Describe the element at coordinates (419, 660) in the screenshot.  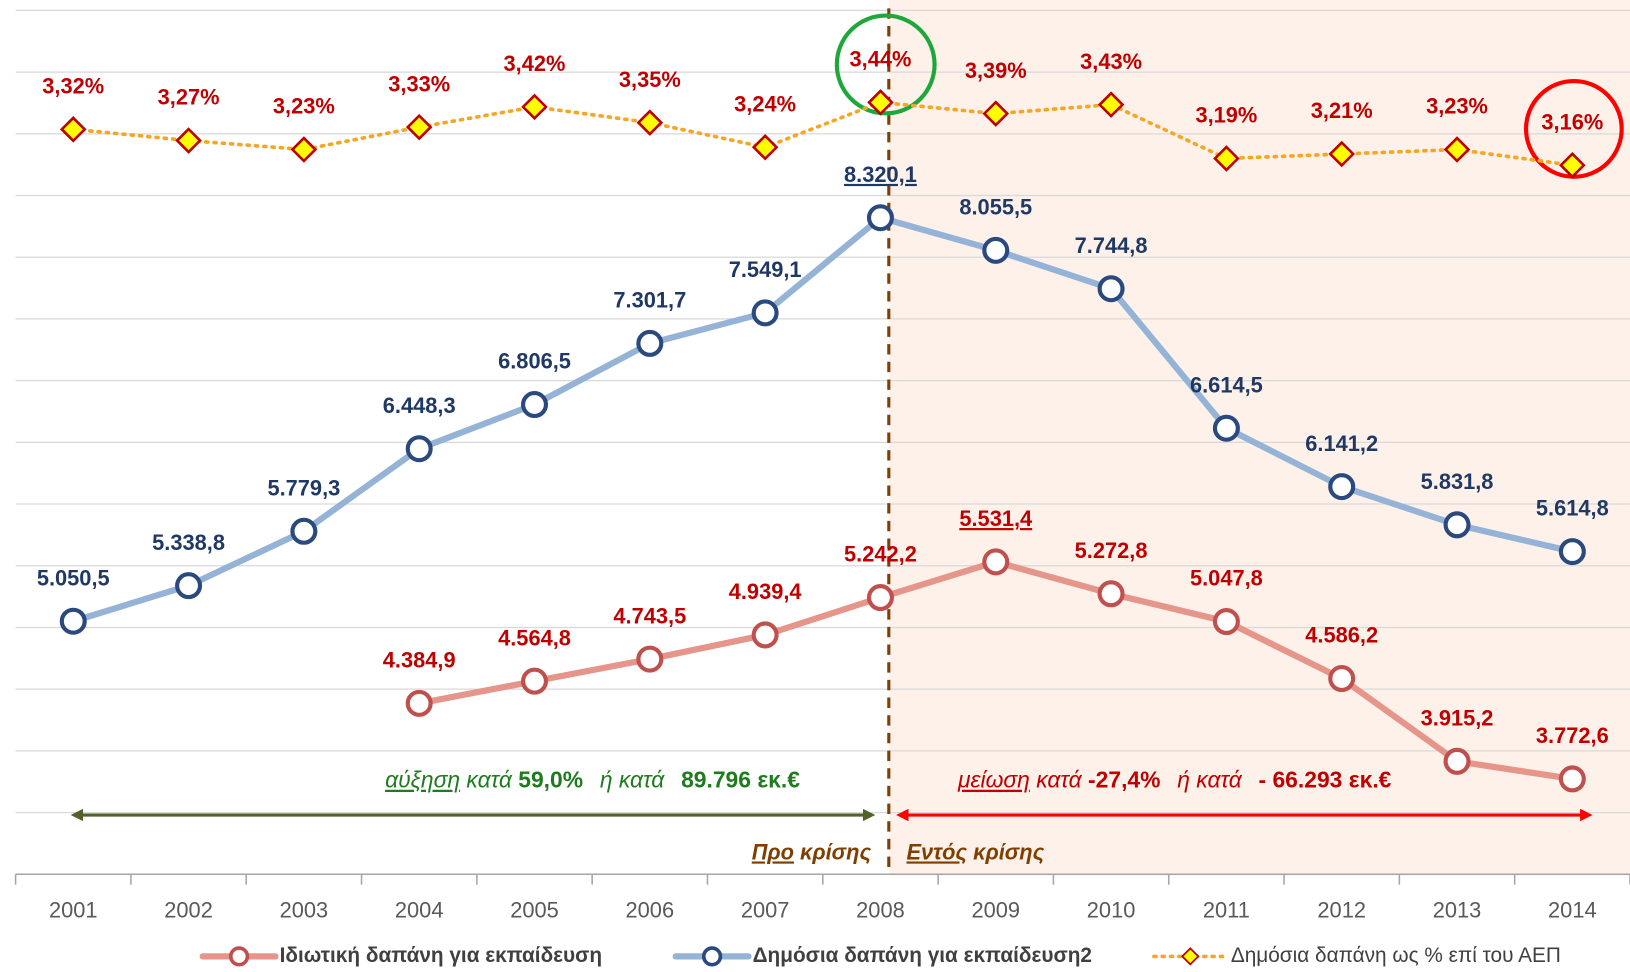
I see `data-label: 4.384,9` at that location.